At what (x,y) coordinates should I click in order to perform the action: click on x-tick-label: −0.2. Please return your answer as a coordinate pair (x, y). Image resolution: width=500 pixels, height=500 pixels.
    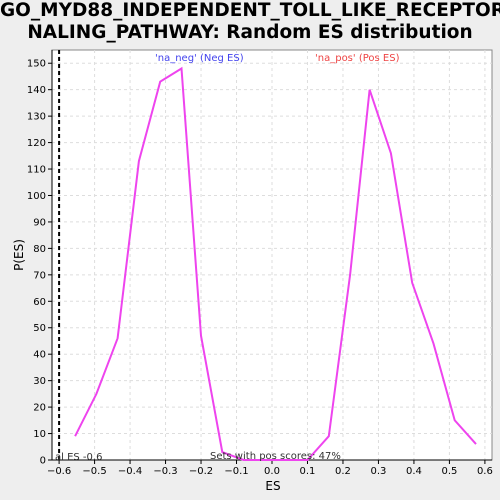
    Looking at the image, I should click on (201, 471).